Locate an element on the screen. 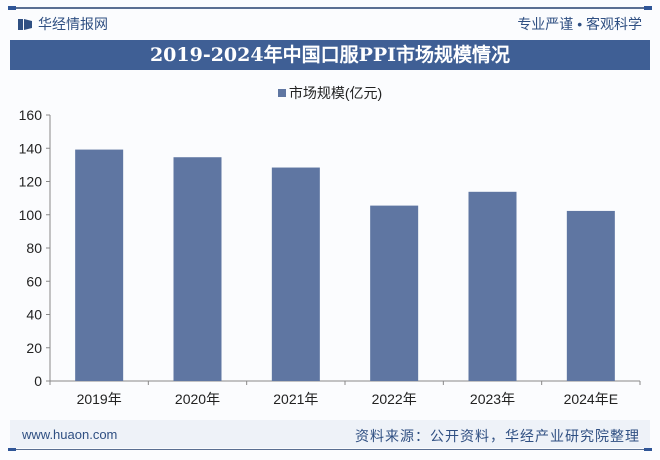 Image resolution: width=660 pixels, height=460 pixels. y-tick-label: 140 is located at coordinates (31, 148).